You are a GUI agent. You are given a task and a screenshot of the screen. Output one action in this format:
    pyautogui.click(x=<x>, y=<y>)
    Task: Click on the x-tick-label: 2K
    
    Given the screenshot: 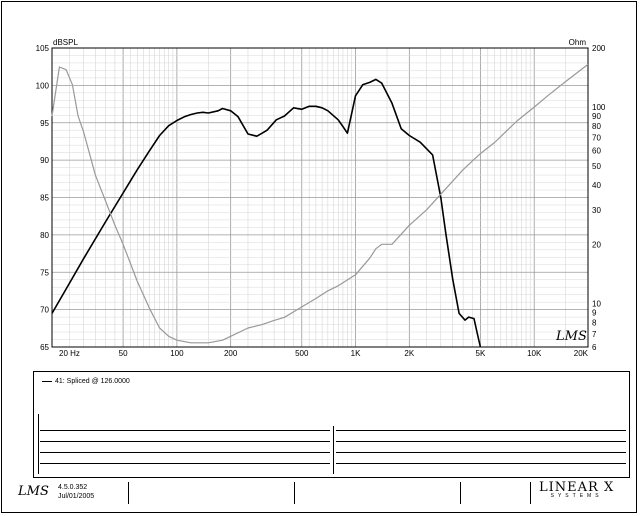 What is the action you would take?
    pyautogui.click(x=409, y=353)
    